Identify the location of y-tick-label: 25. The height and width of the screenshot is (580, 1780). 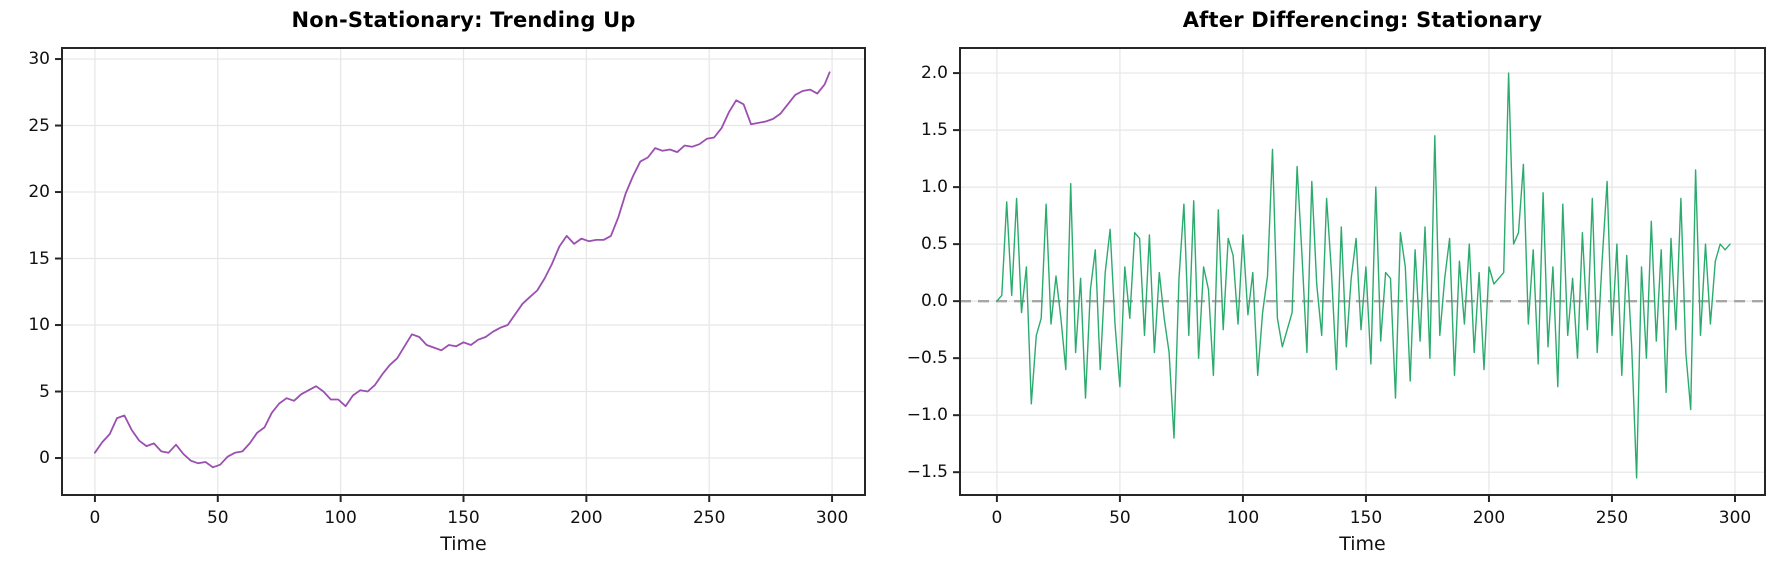
(39, 125).